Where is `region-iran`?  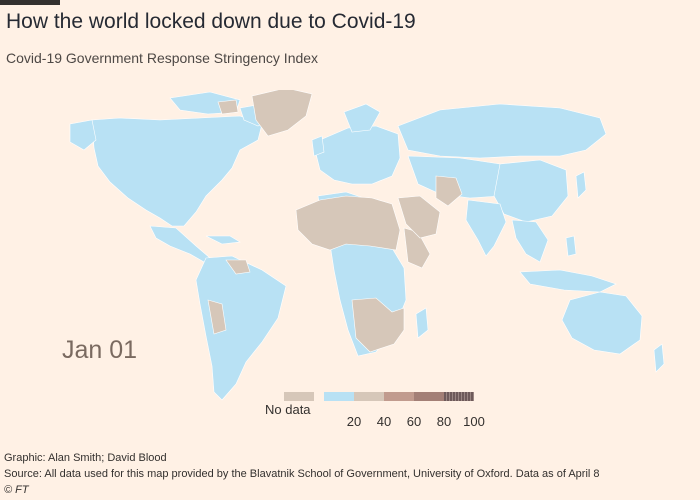
region-iran is located at coordinates (449, 191).